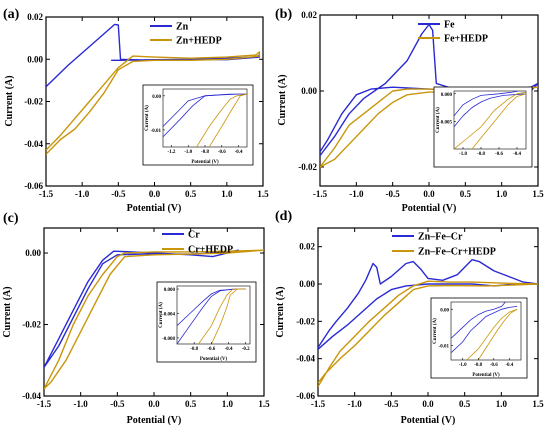 This screenshot has width=550, height=433. I want to click on legend-label-1: Fe+HEDP, so click(466, 39).